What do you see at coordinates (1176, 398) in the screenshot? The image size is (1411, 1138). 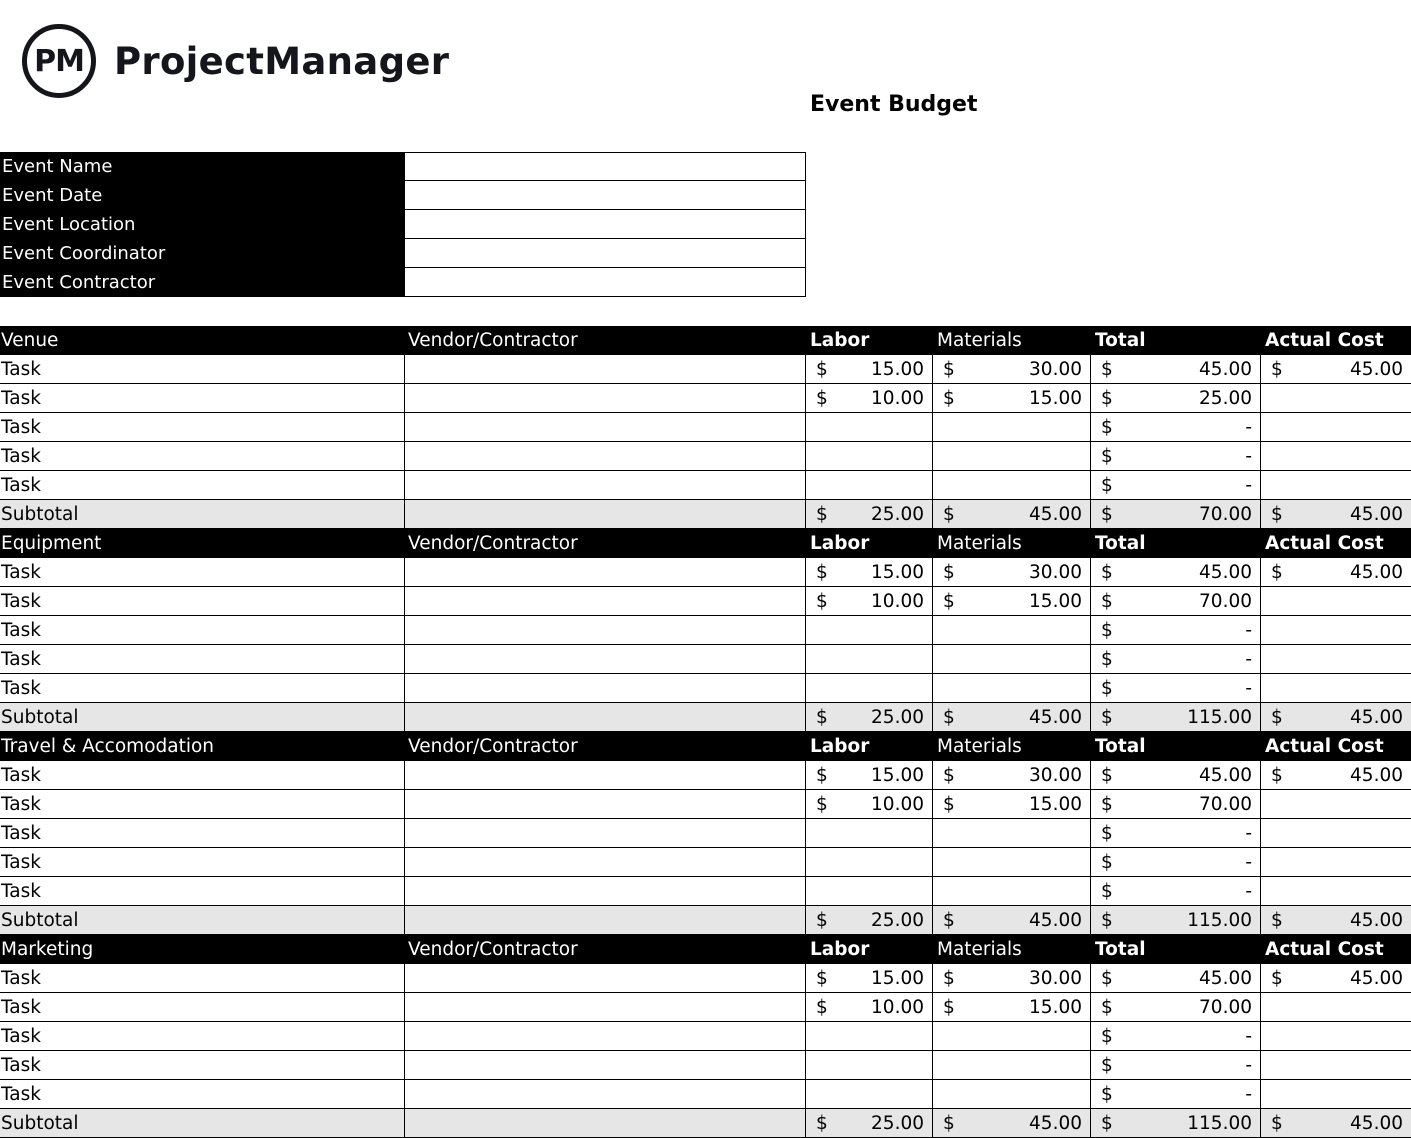 I see `total-cell: $25.00` at bounding box center [1176, 398].